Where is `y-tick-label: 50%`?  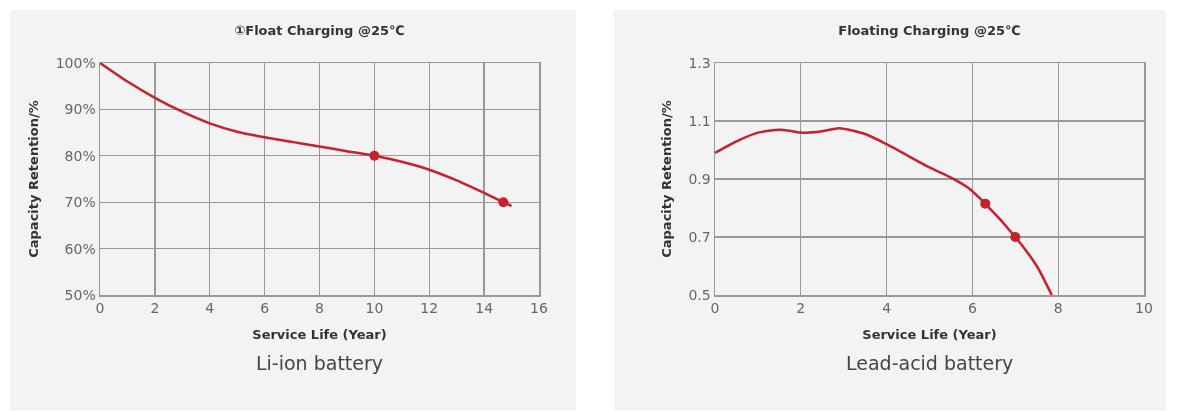
y-tick-label: 50% is located at coordinates (80, 294).